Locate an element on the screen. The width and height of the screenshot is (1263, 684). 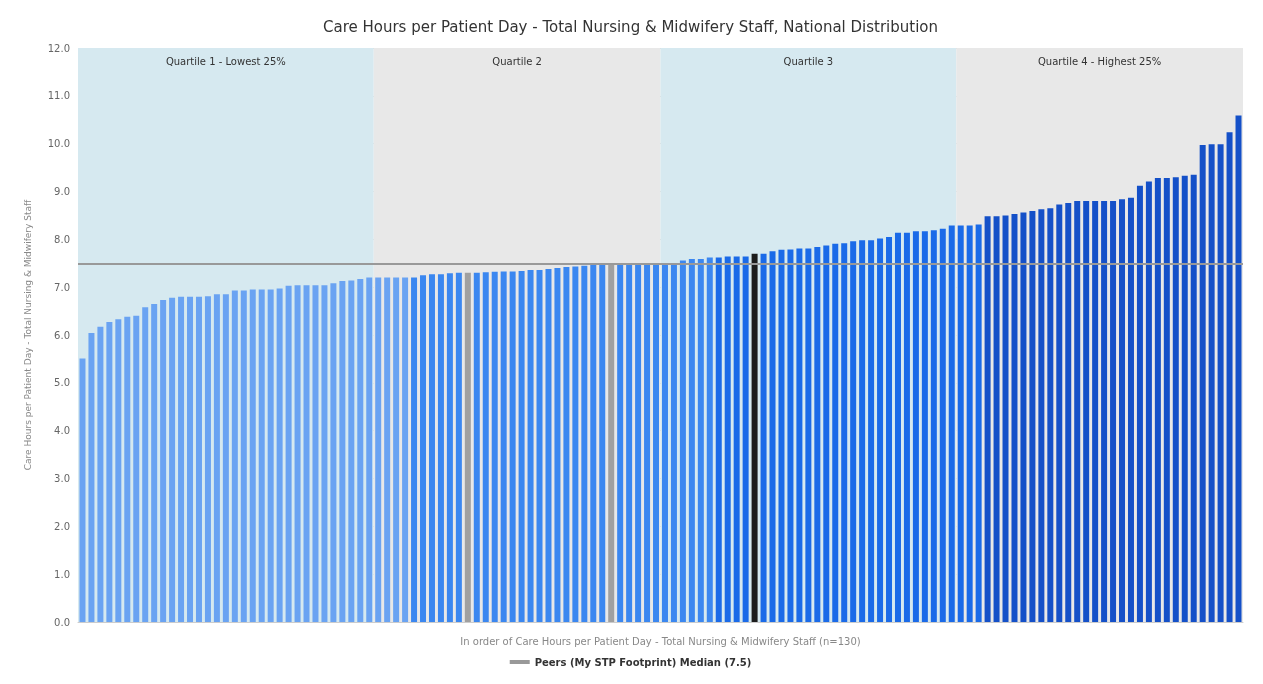
y-tick-label: 1.0 is located at coordinates (62, 574).